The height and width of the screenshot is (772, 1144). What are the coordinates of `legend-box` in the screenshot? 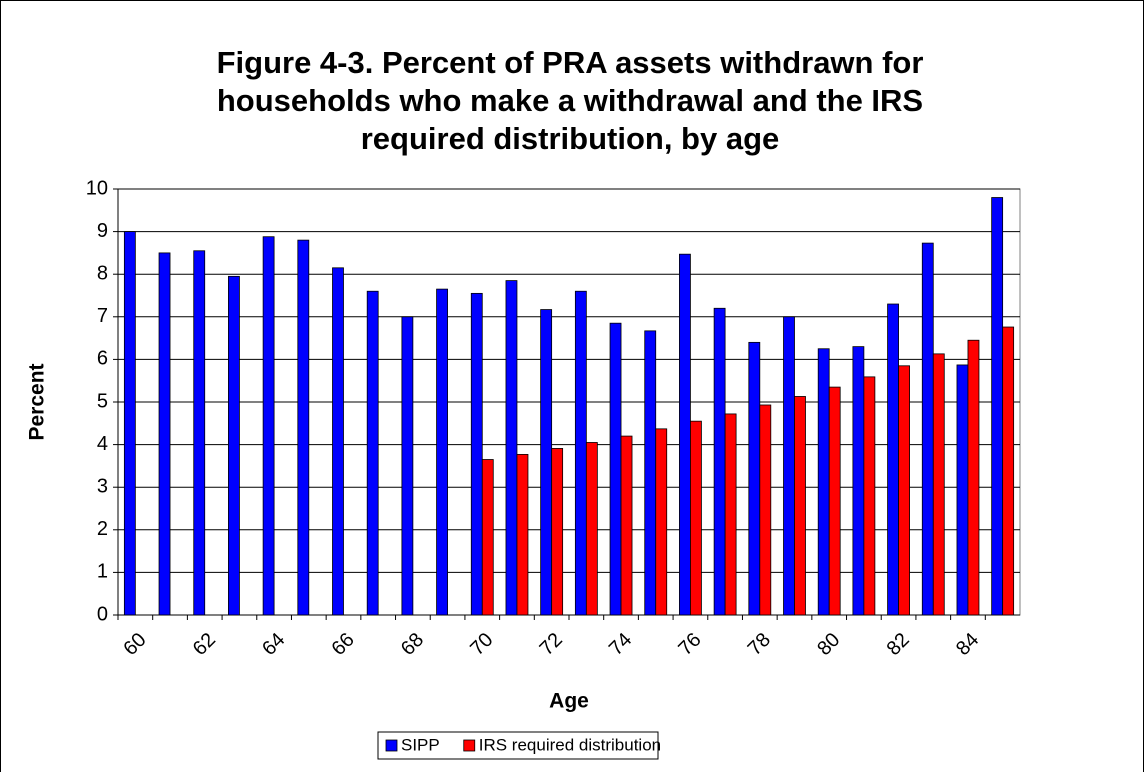 It's located at (518, 745).